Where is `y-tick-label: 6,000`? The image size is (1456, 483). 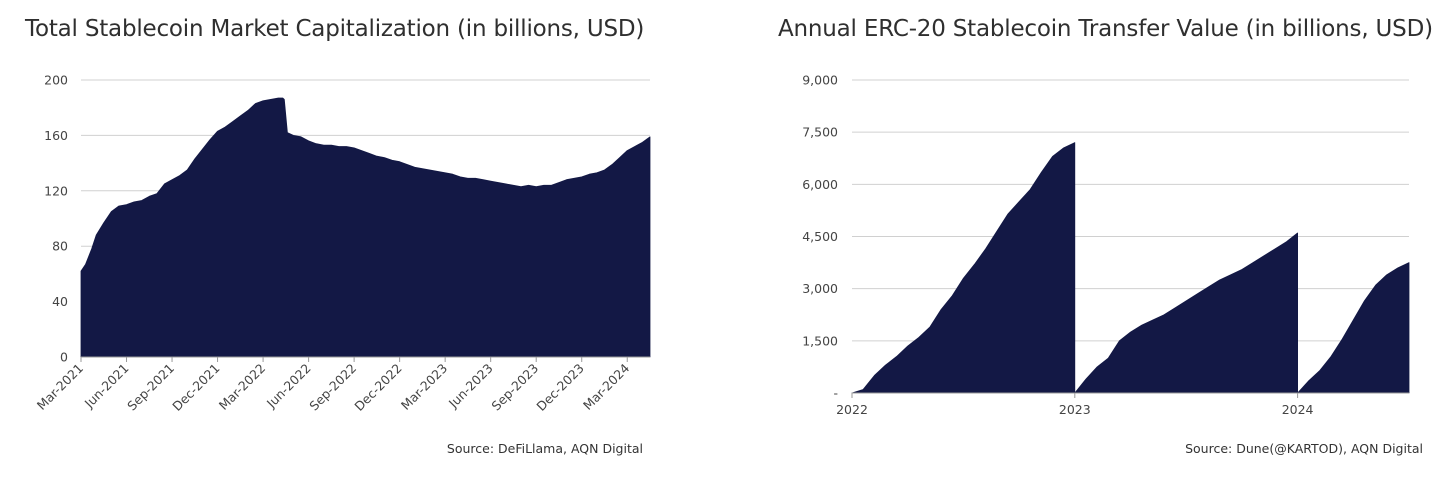
y-tick-label: 6,000 is located at coordinates (820, 184).